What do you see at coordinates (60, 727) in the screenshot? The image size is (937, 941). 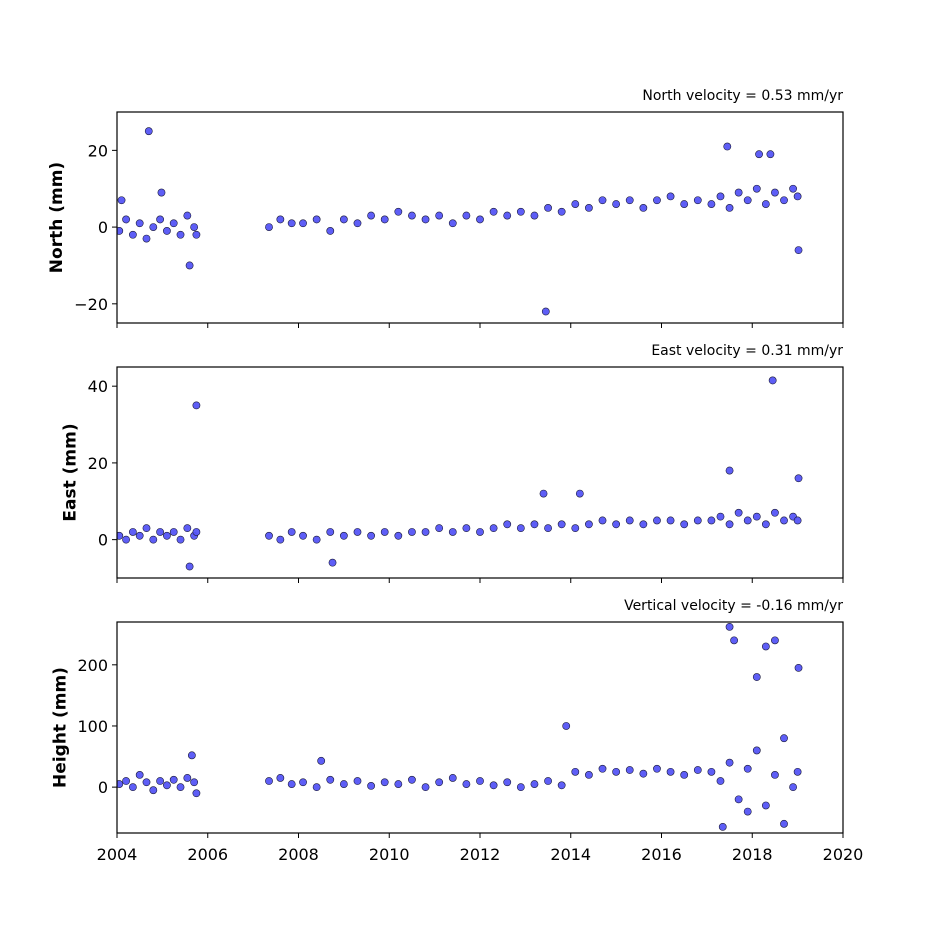 I see `y-axis-label: Height (mm)` at bounding box center [60, 727].